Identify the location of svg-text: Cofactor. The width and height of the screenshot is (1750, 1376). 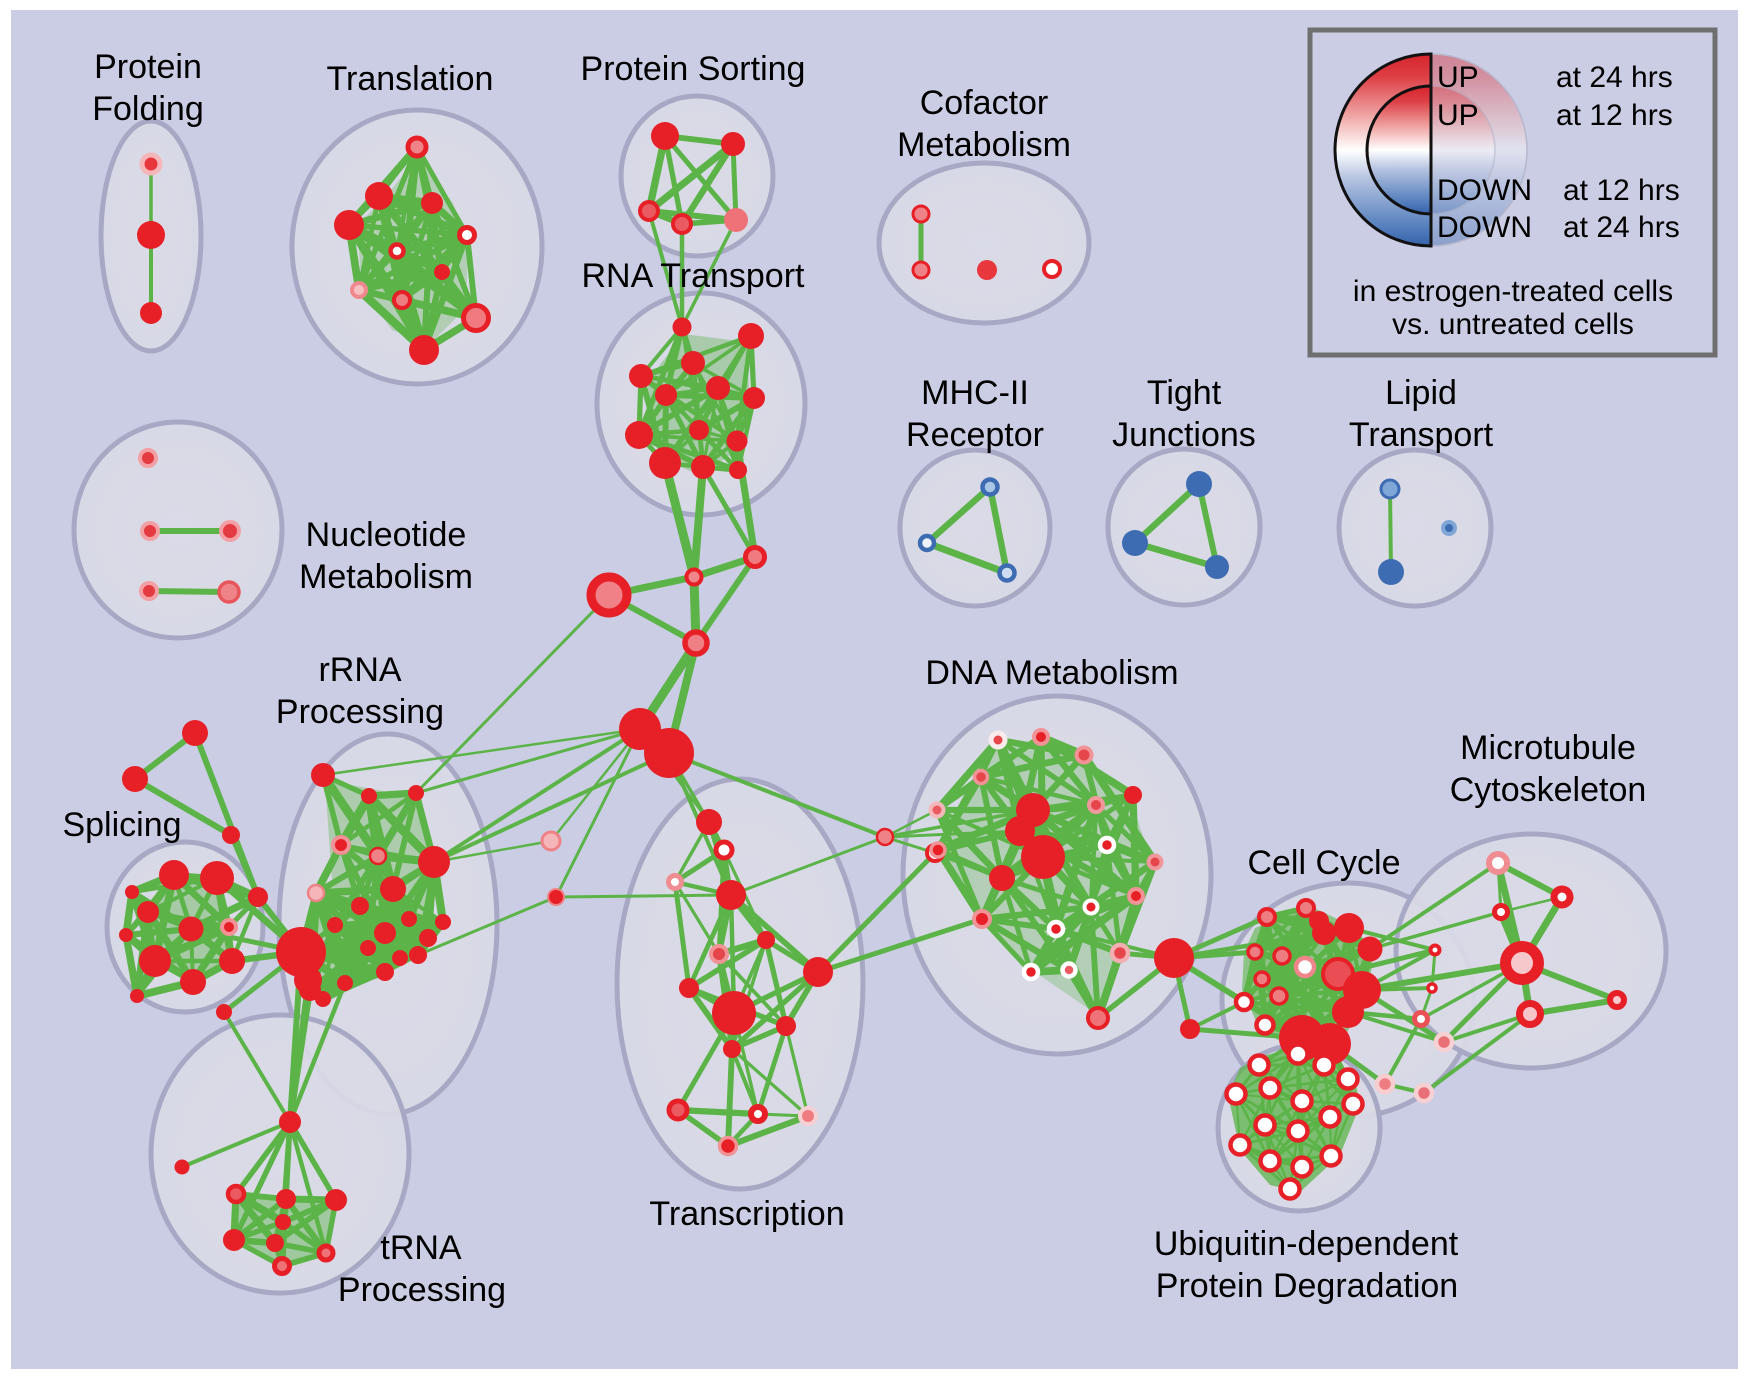
(984, 103).